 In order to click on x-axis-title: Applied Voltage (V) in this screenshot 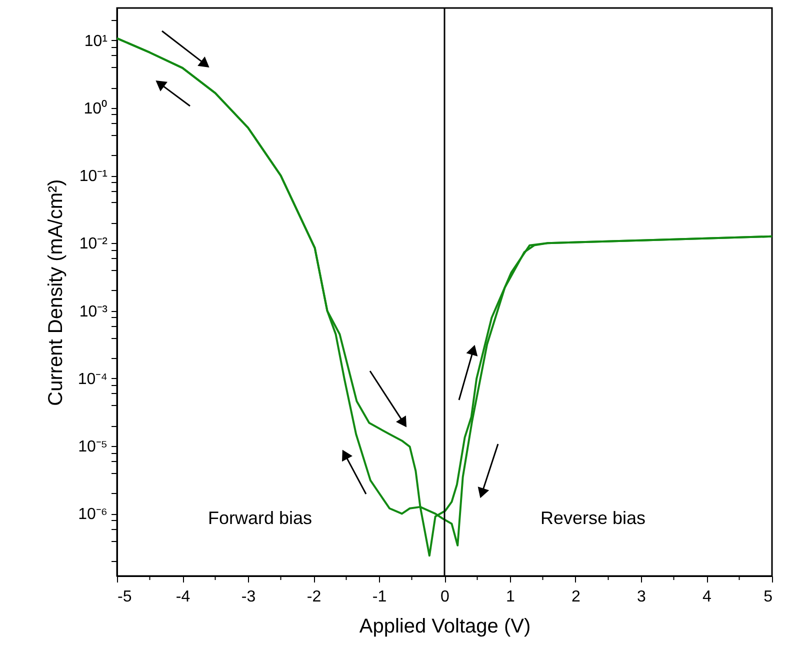, I will do `click(445, 627)`.